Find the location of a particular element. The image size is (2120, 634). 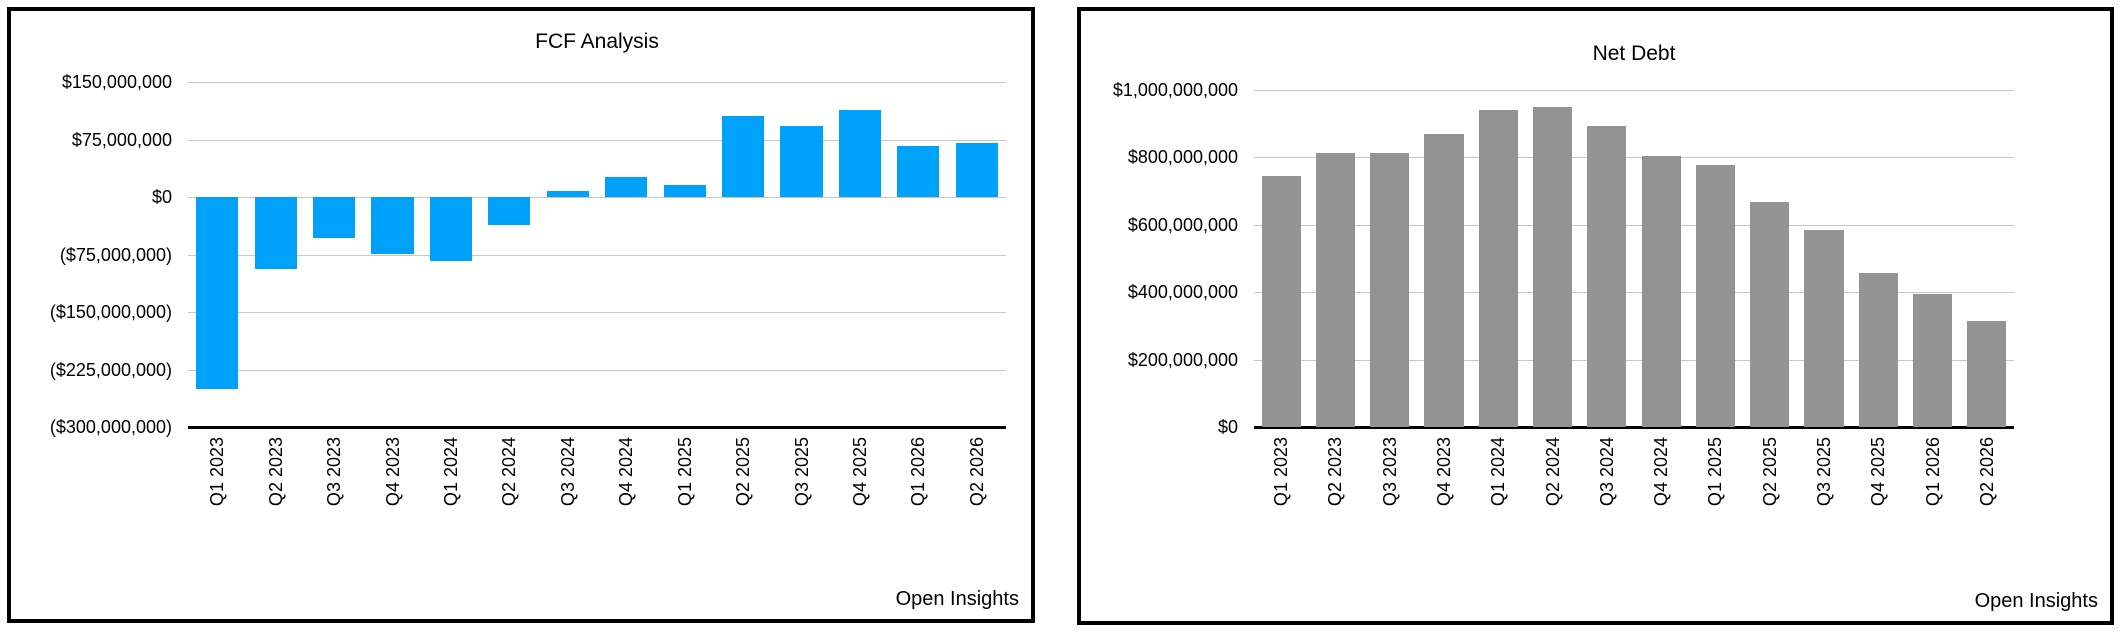

y-axis-tick-label: $200,000,000 is located at coordinates (1182, 359).